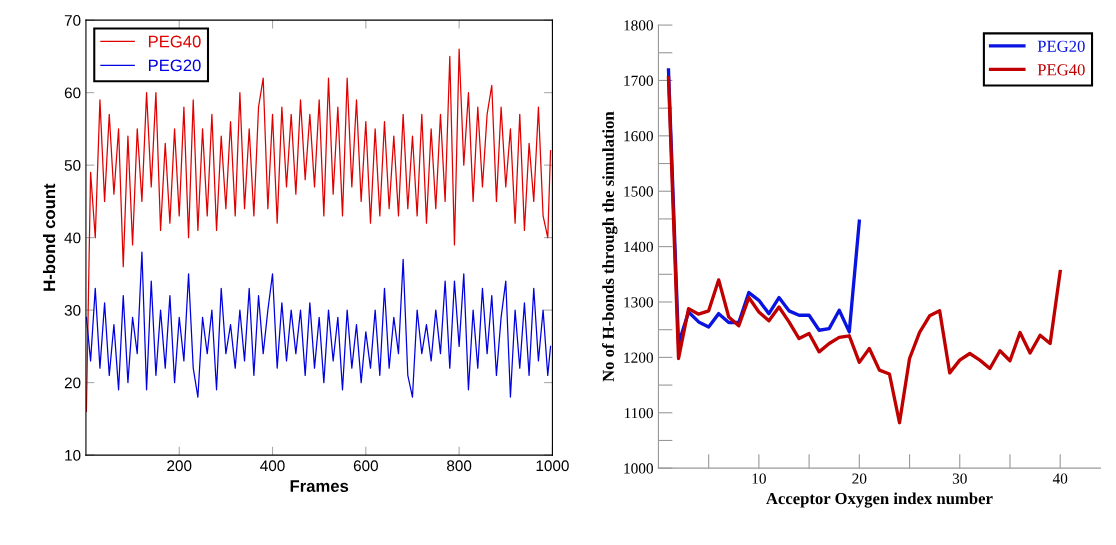  I want to click on y-tick-label: 1100, so click(638, 413).